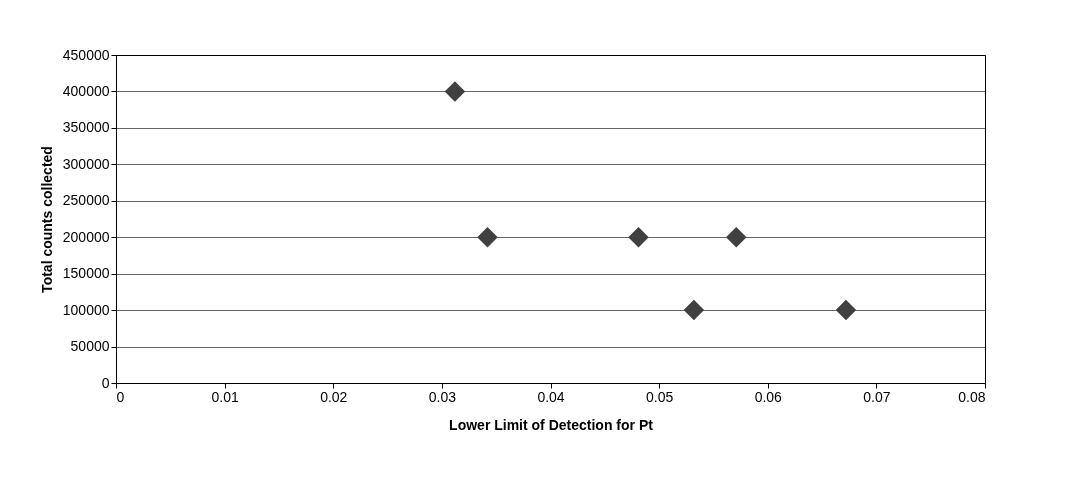 This screenshot has width=1067, height=482. Describe the element at coordinates (120, 396) in the screenshot. I see `x-tick-label: 0` at that location.